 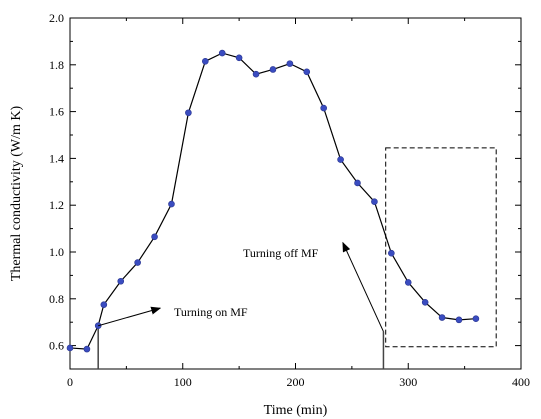 I want to click on arrow-turning-off-mf, so click(x=363, y=286).